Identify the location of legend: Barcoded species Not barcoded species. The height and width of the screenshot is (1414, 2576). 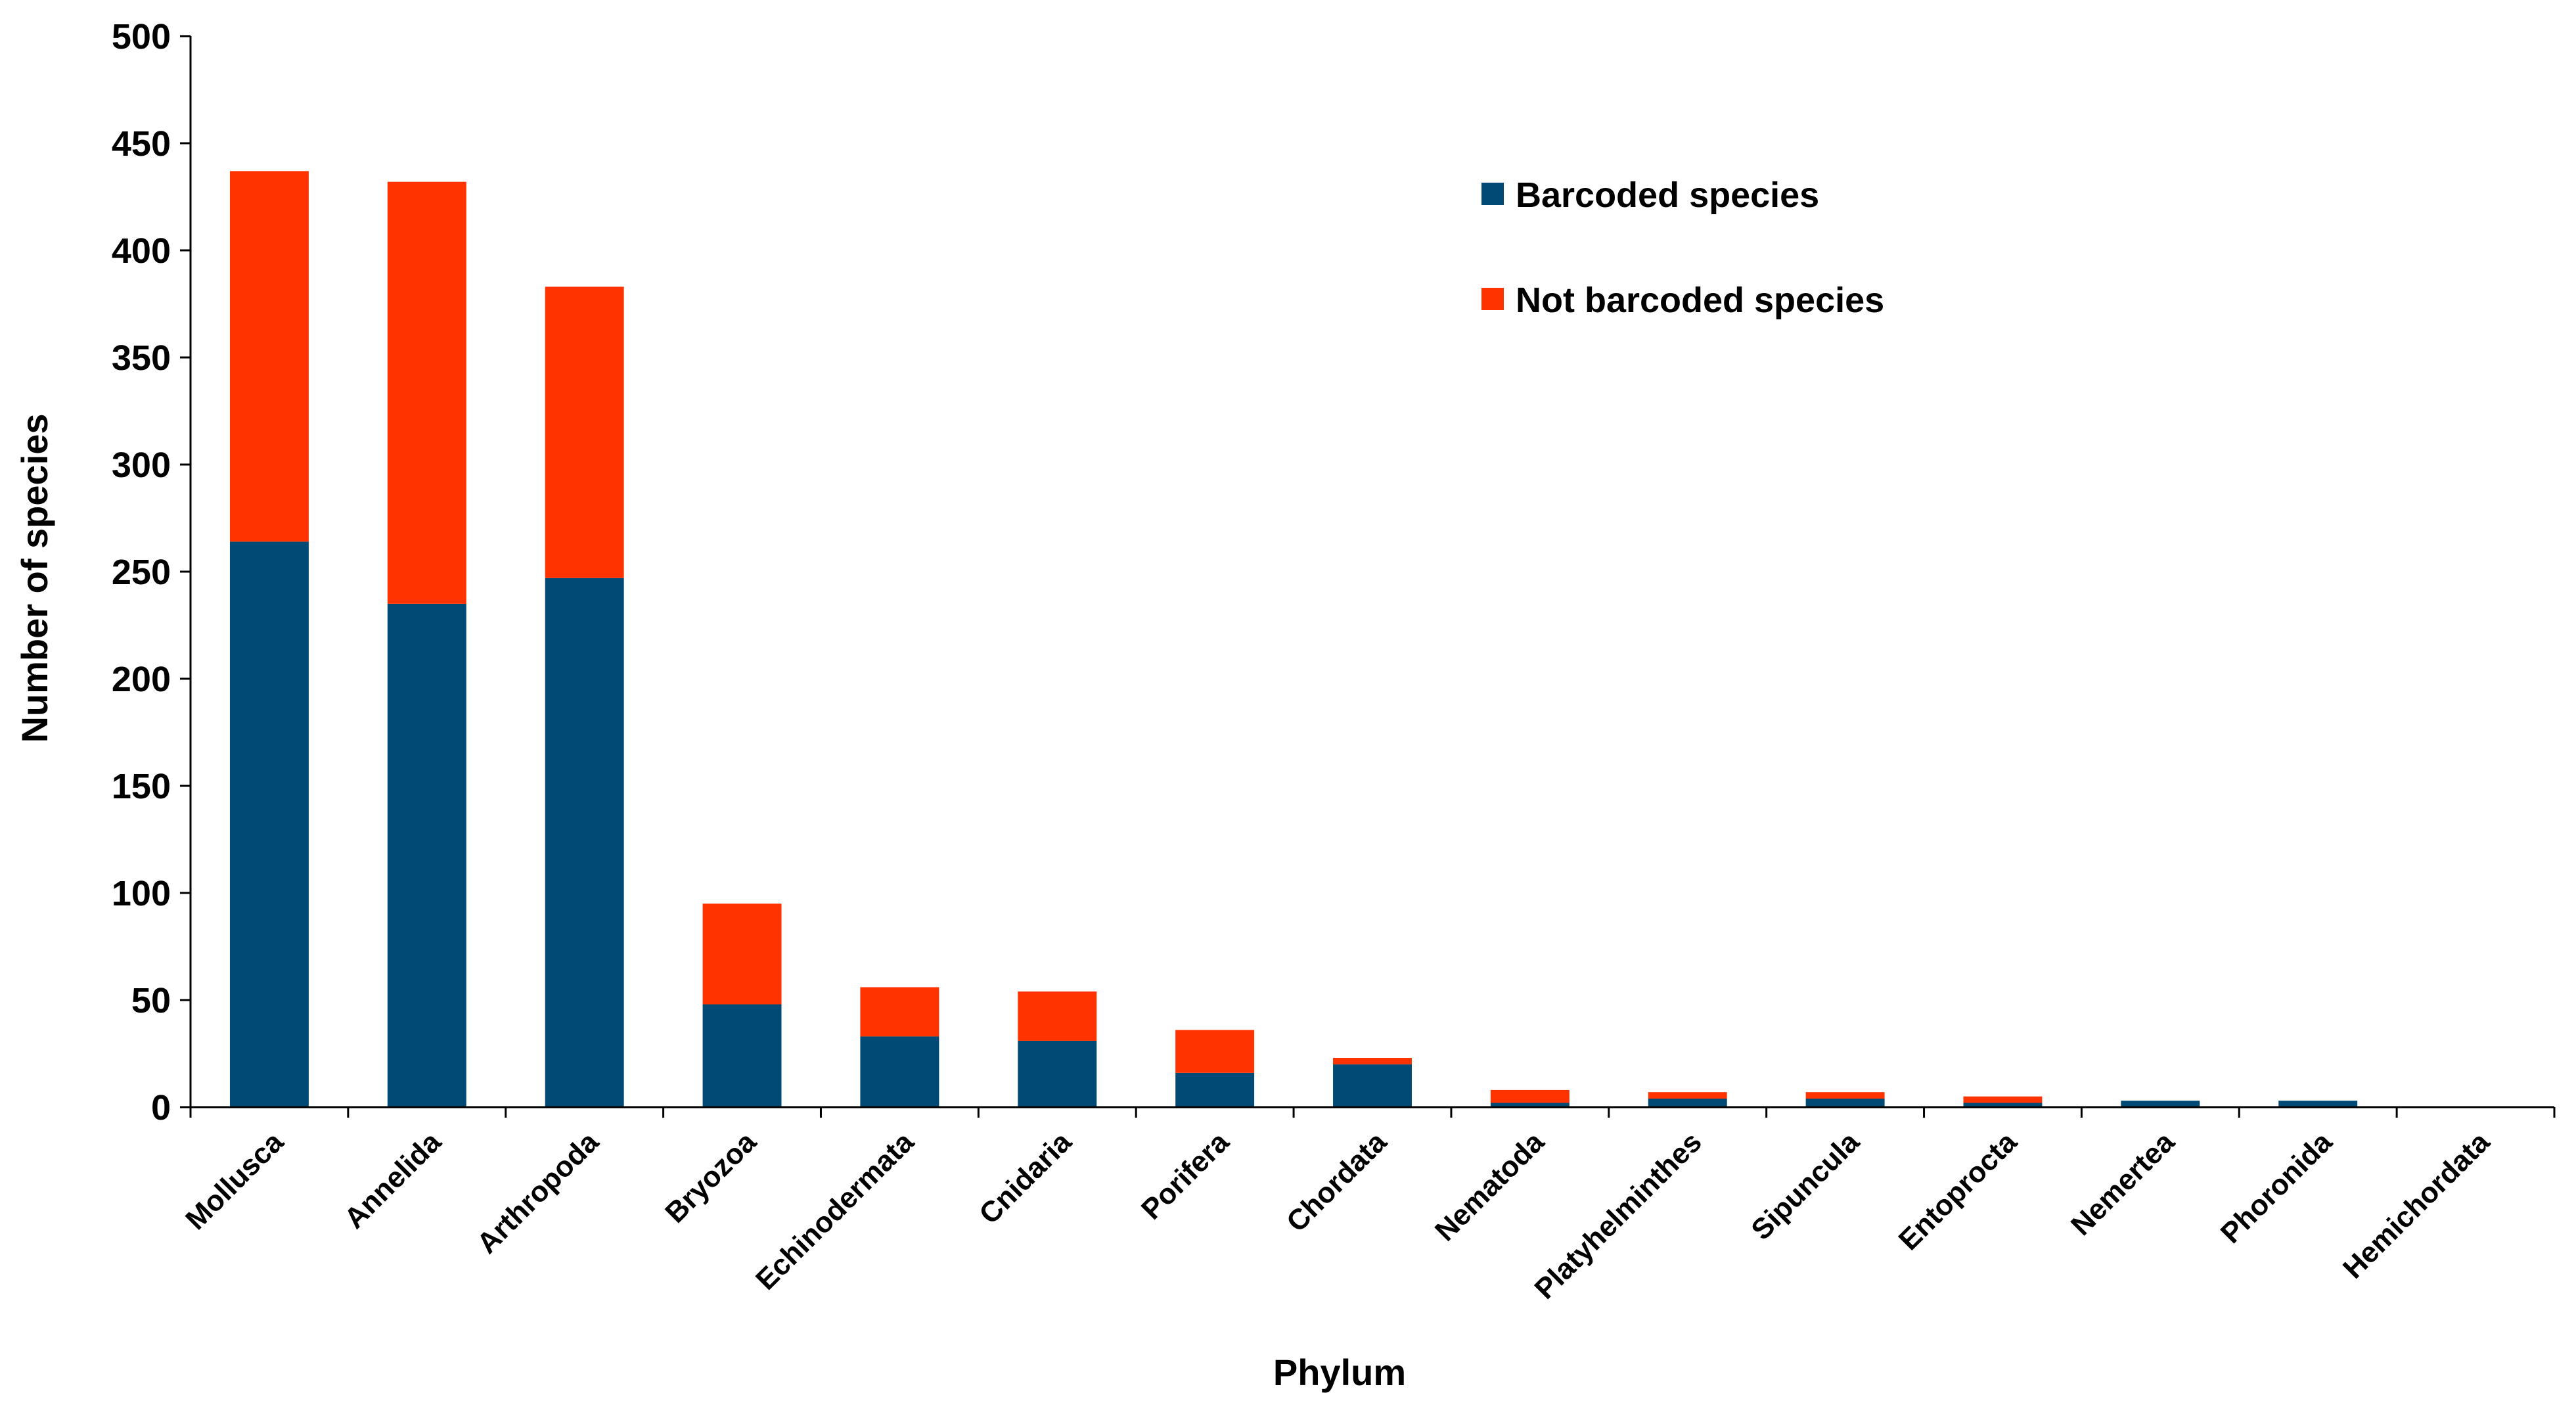
(1682, 247).